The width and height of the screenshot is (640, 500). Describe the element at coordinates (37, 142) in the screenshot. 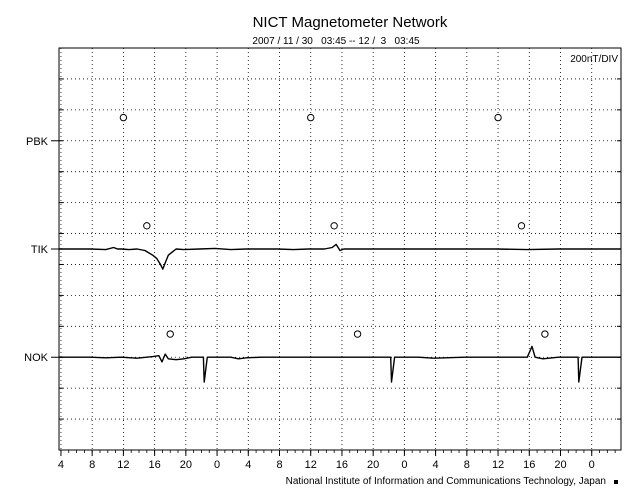

I see `station-label: PBK` at that location.